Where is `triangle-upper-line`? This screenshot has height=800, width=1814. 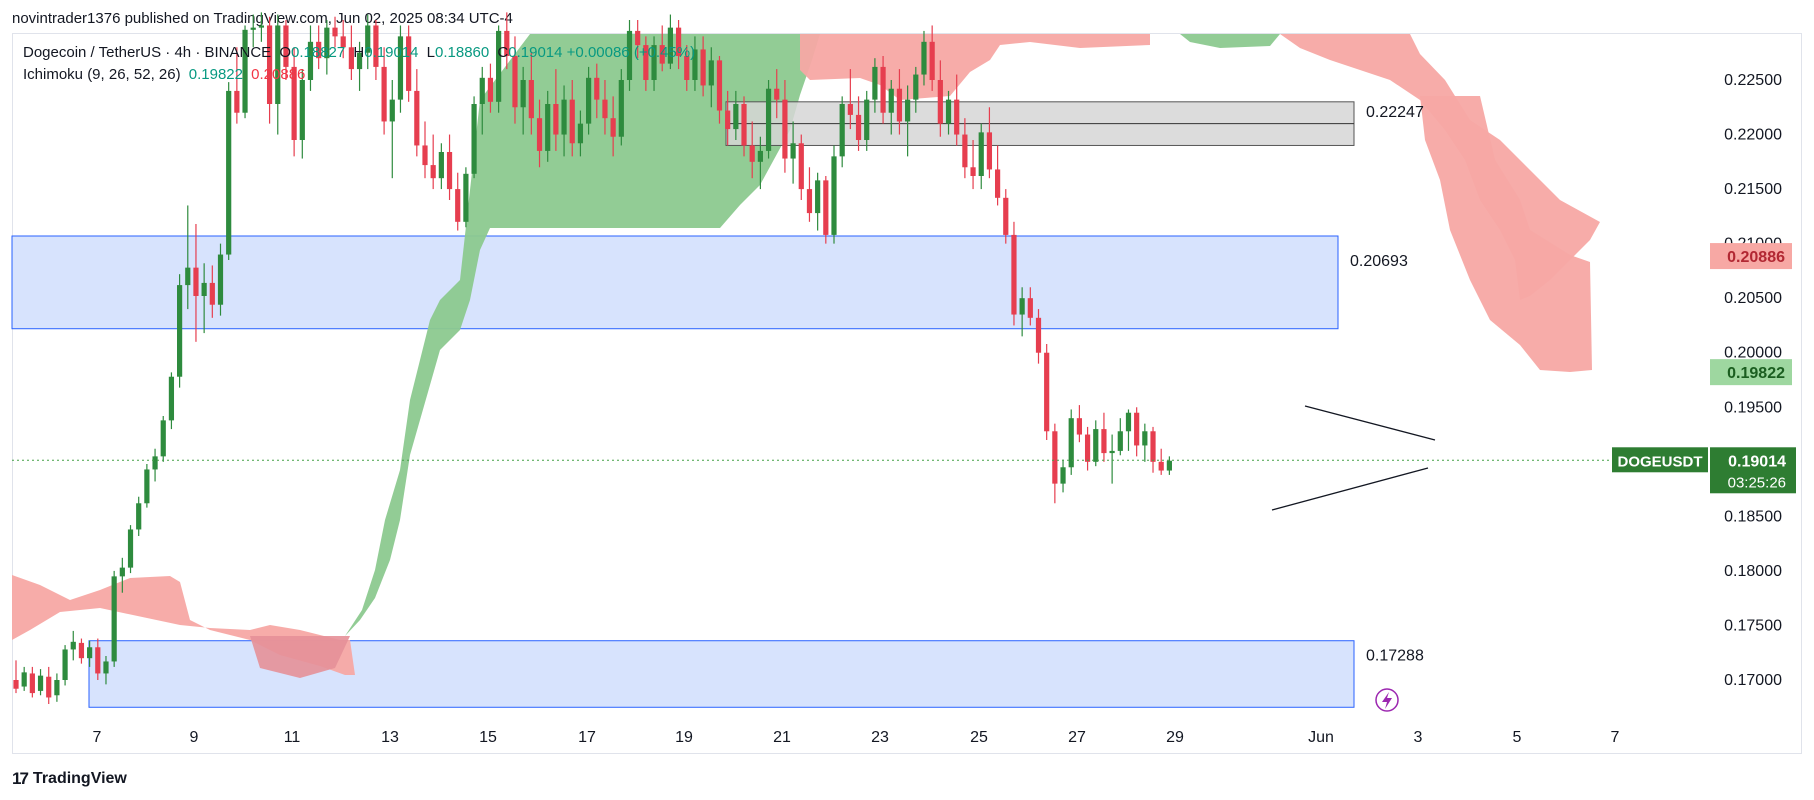 triangle-upper-line is located at coordinates (1370, 423).